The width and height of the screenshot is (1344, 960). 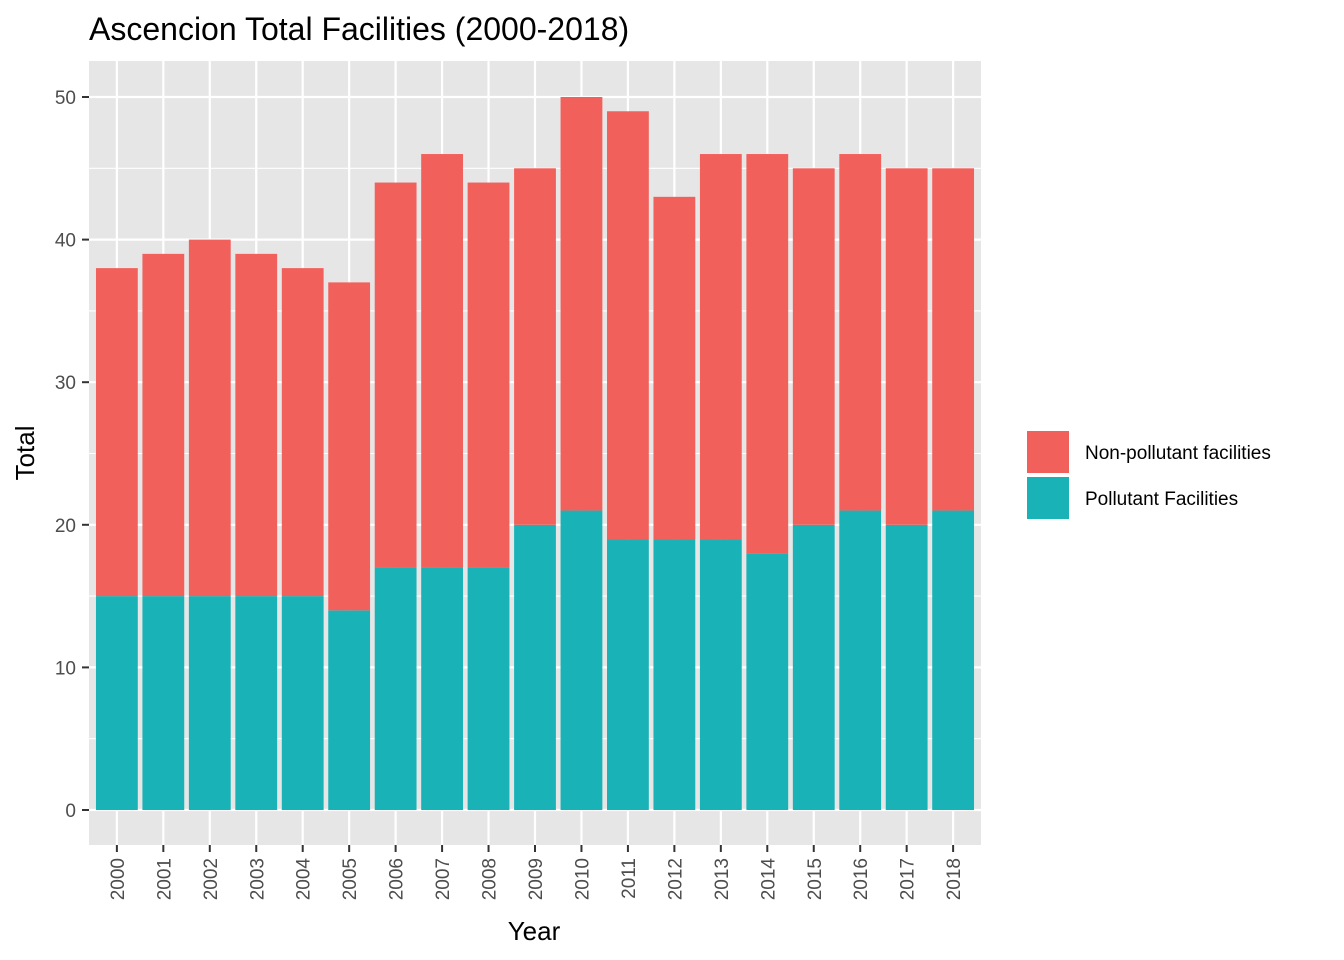 I want to click on bar-non-pollutant-facilities-2002, so click(x=209, y=418).